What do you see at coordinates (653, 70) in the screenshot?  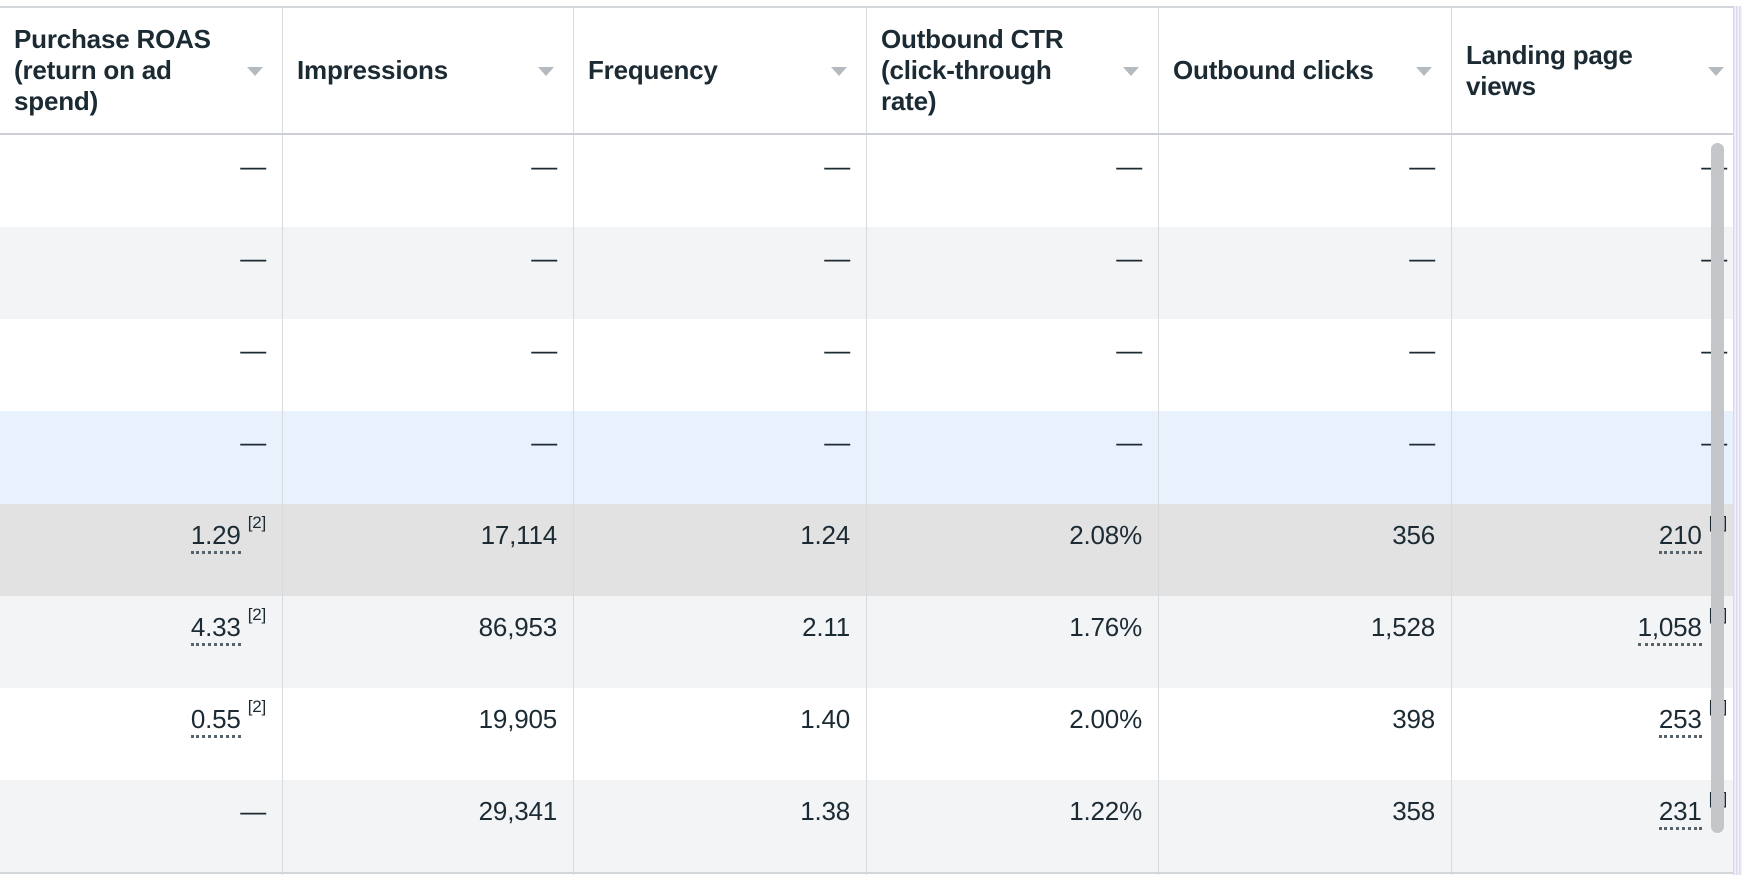 I see `column-header-label: Frequency` at bounding box center [653, 70].